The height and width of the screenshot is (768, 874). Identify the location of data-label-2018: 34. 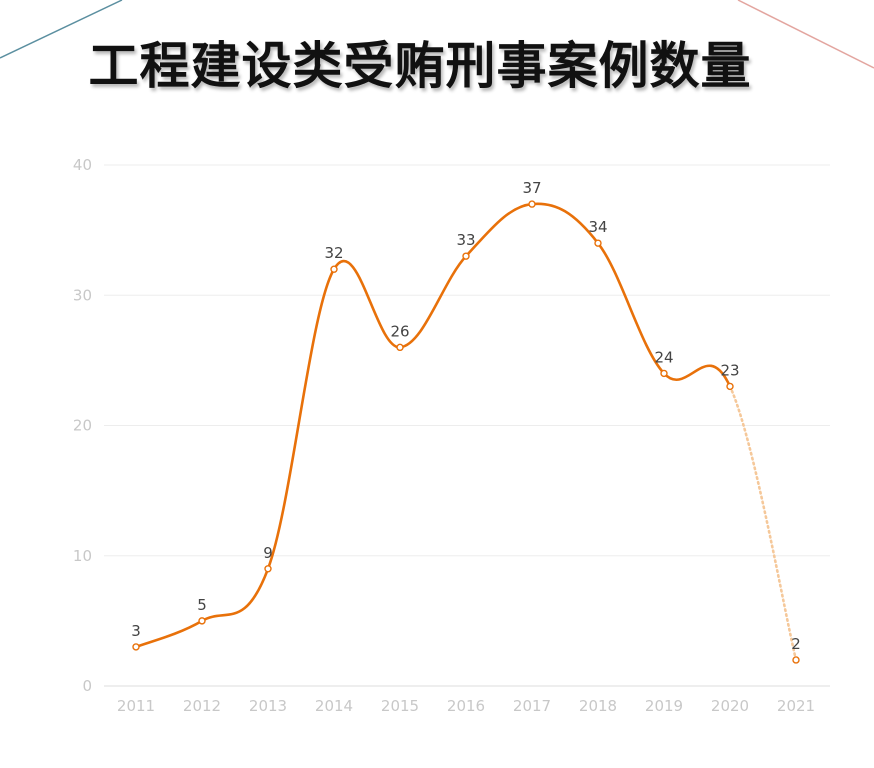
(597, 227).